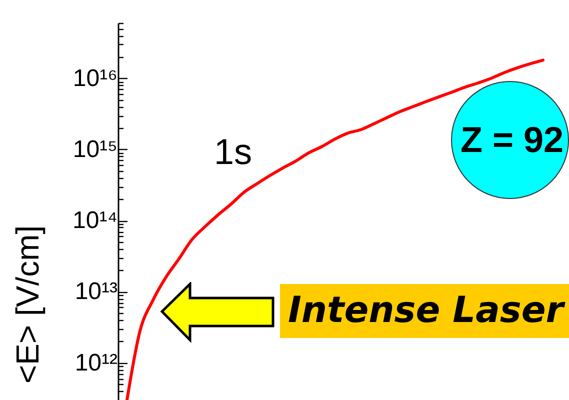 The height and width of the screenshot is (400, 569). What do you see at coordinates (233, 151) in the screenshot?
I see `series-label: 1s` at bounding box center [233, 151].